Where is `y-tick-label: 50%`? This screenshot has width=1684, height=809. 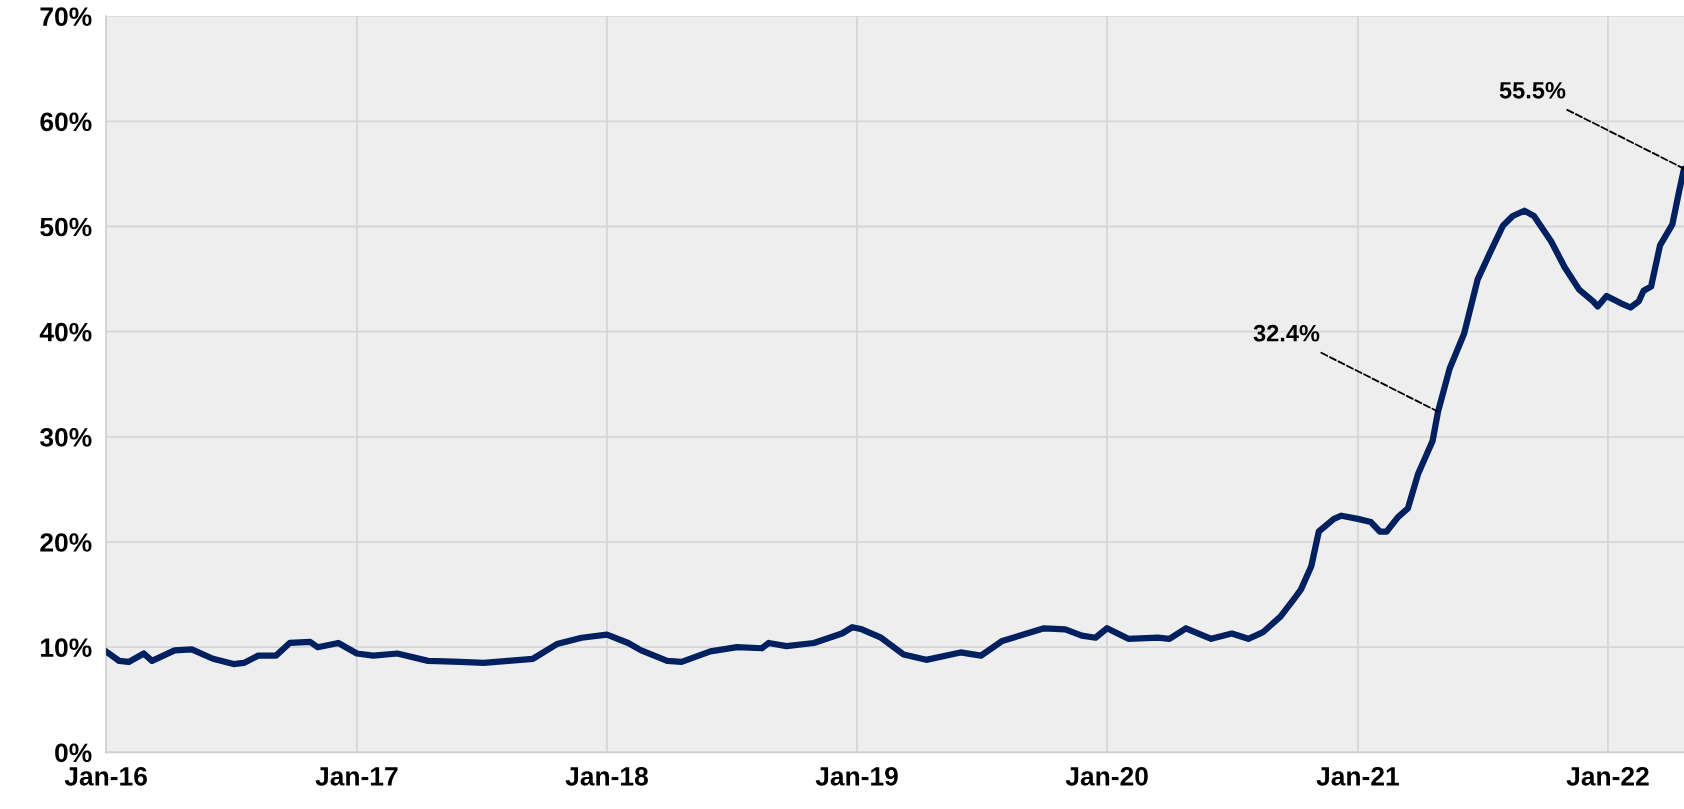
y-tick-label: 50% is located at coordinates (66, 227).